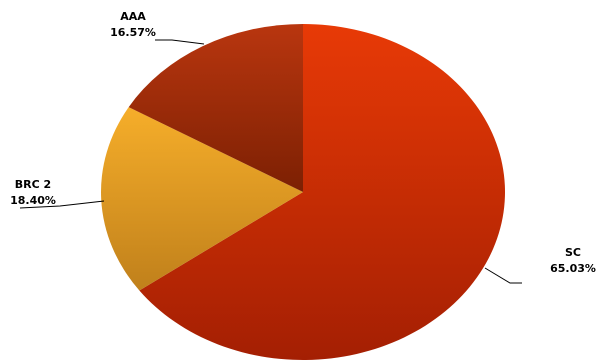 The image size is (600, 362). What do you see at coordinates (133, 24) in the screenshot?
I see `data-label-aaa: AAA 16.57%` at bounding box center [133, 24].